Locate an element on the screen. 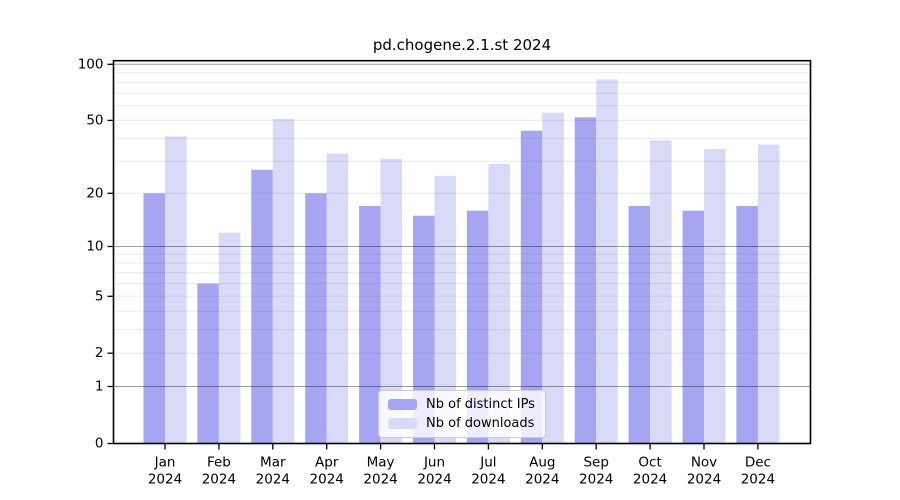 The width and height of the screenshot is (900, 500). bar-downloads-jun is located at coordinates (445, 309).